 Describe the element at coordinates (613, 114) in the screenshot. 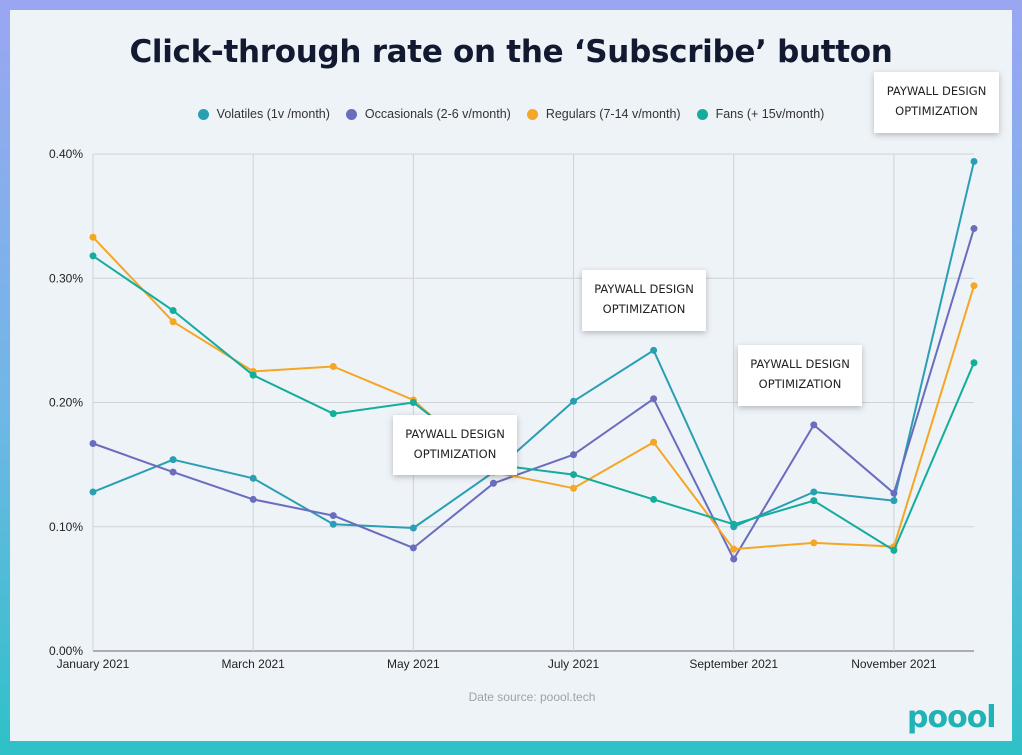

I see `legend-label: Regulars (7-14 v/month)` at that location.